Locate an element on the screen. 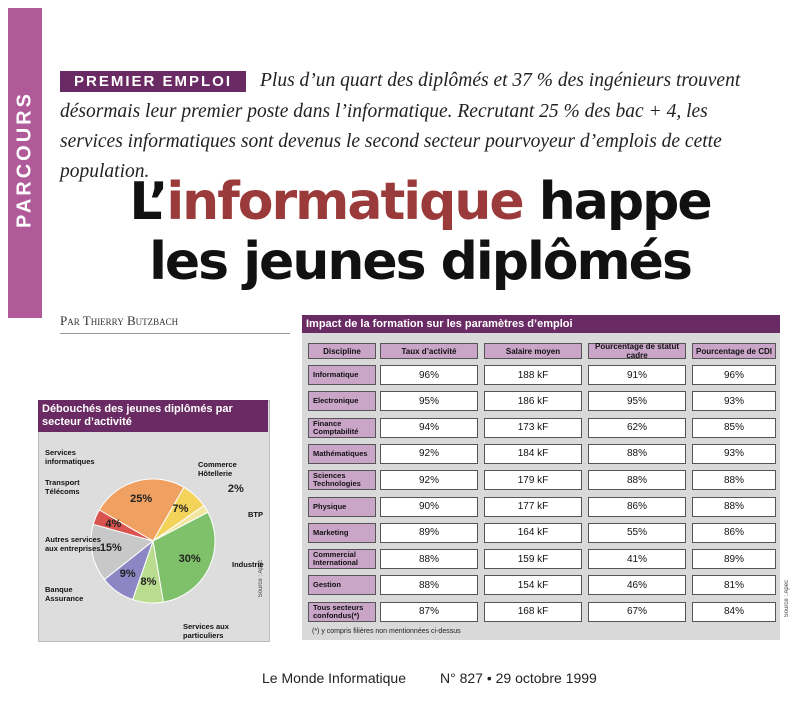 This screenshot has width=801, height=705. row-label: Informatique is located at coordinates (342, 375).